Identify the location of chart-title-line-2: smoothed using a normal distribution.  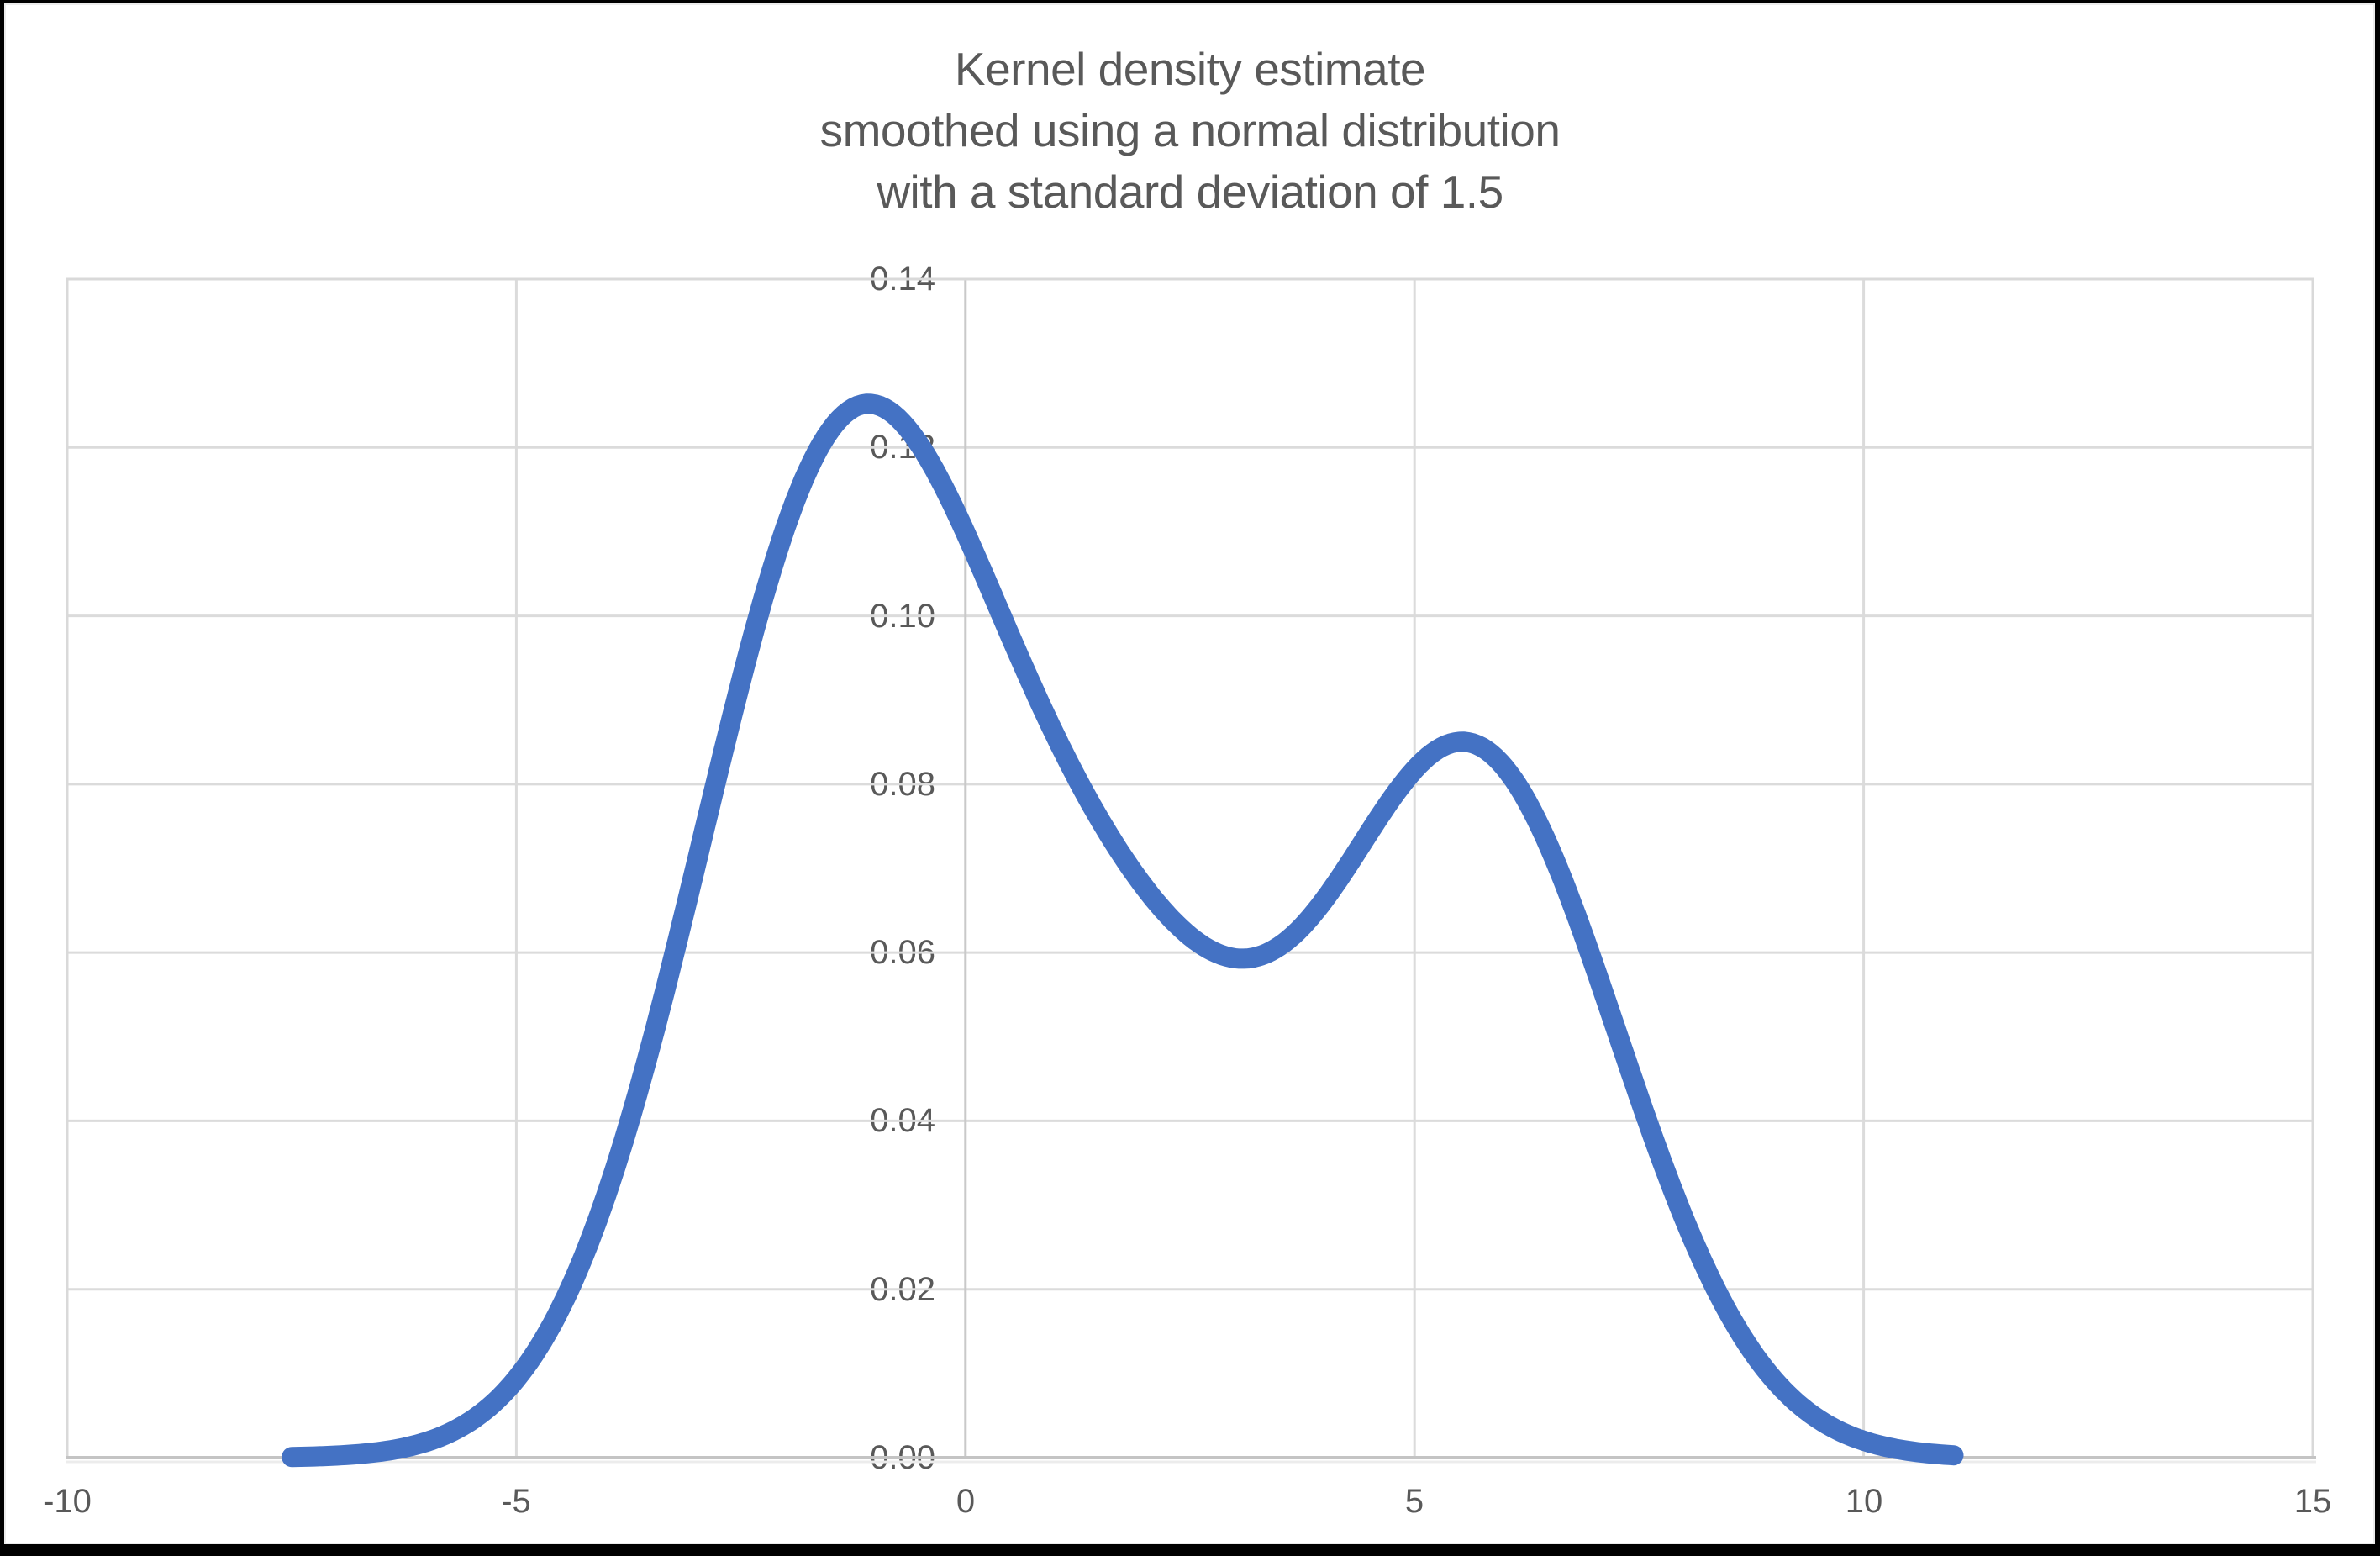
(1190, 130).